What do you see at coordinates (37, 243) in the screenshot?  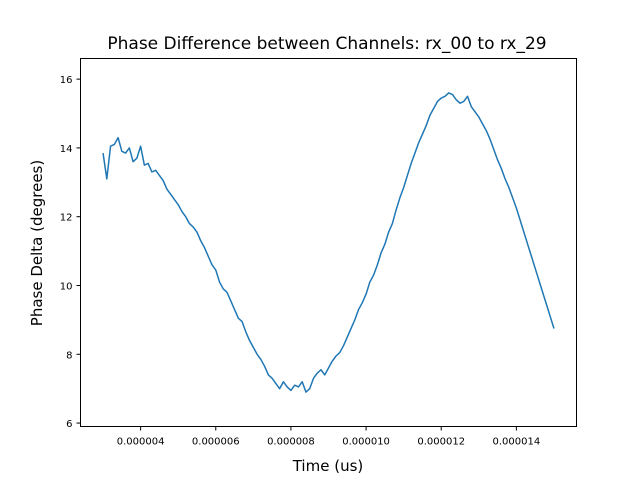 I see `y-axis-label: Phase Delta (degrees)` at bounding box center [37, 243].